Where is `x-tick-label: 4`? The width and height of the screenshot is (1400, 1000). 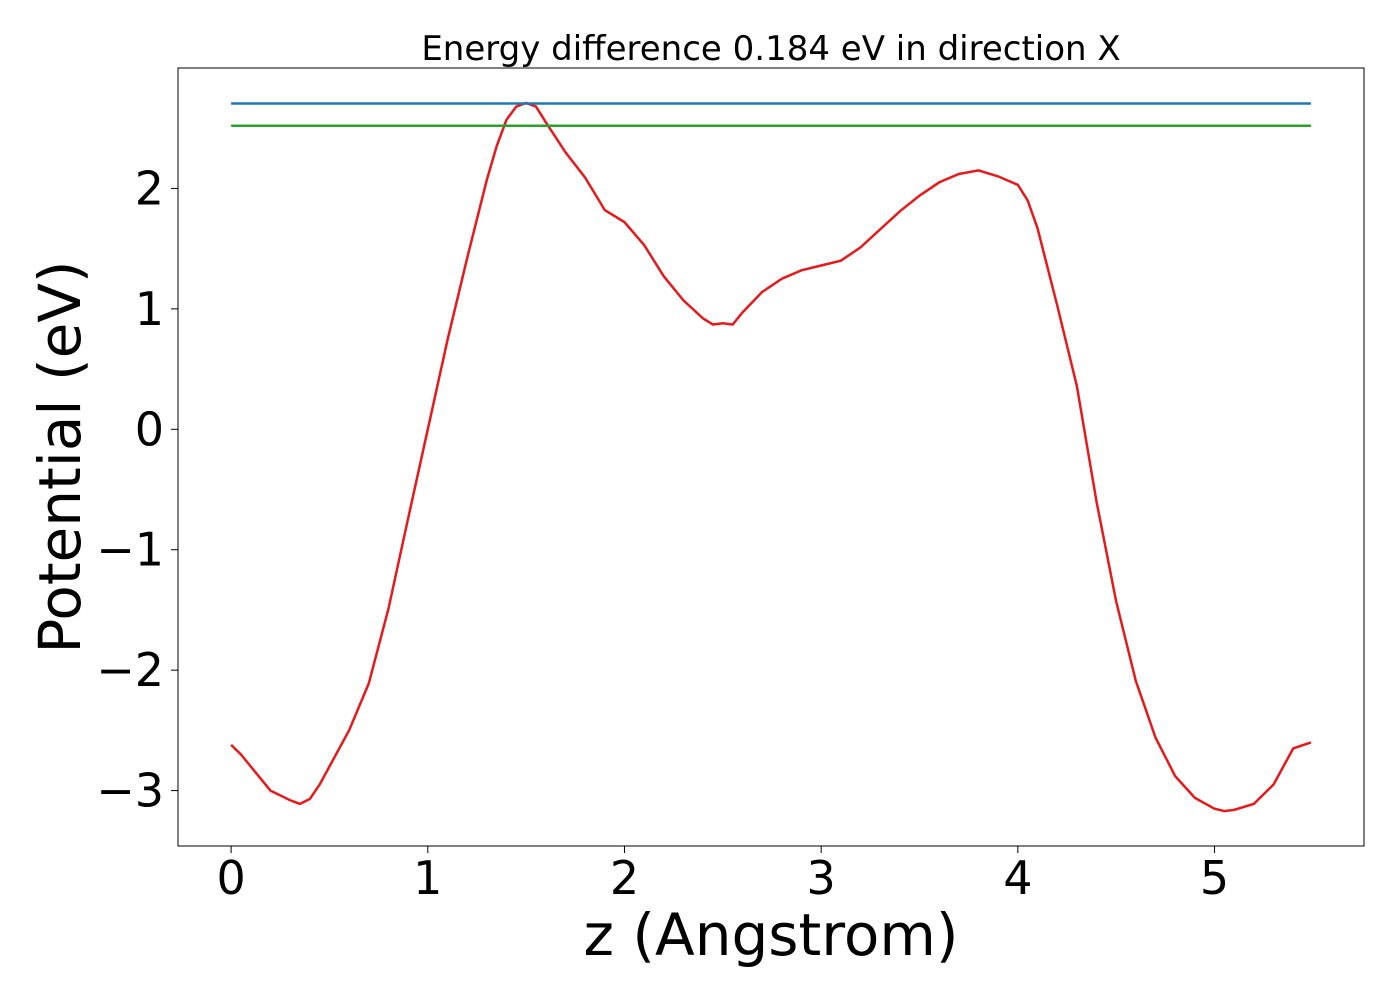 x-tick-label: 4 is located at coordinates (1017, 878).